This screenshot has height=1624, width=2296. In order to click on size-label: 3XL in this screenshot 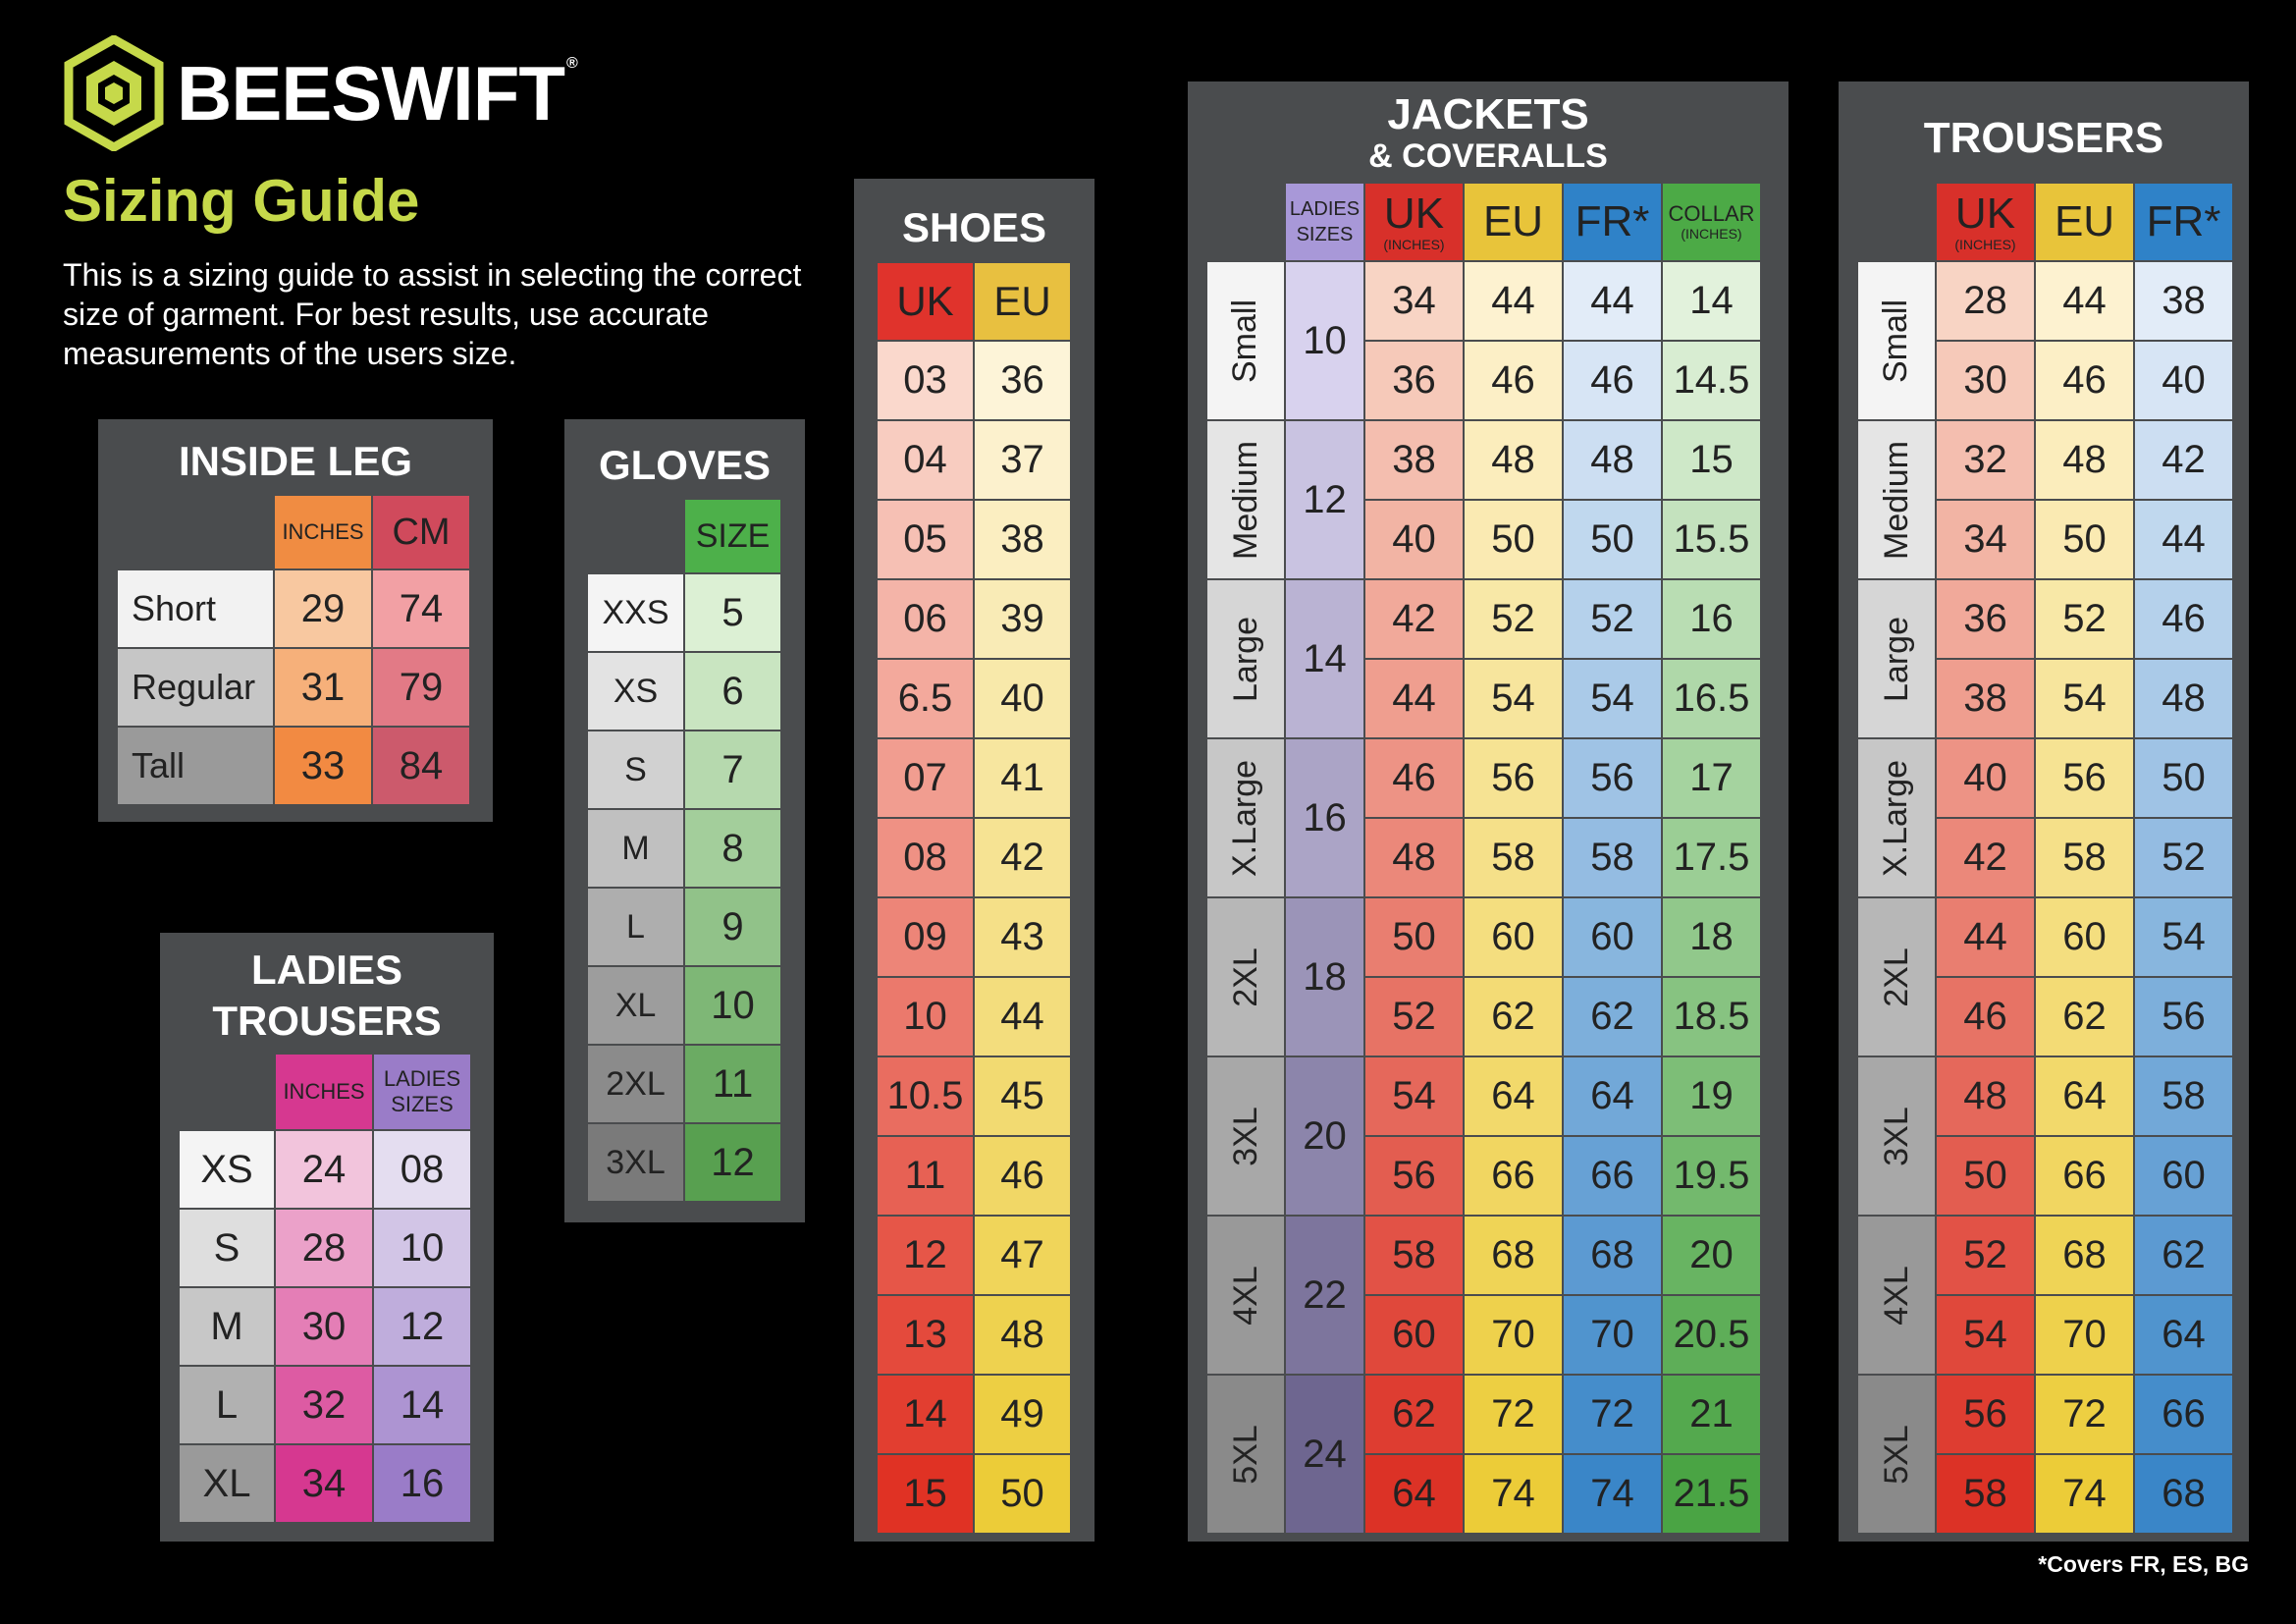, I will do `click(1896, 1136)`.